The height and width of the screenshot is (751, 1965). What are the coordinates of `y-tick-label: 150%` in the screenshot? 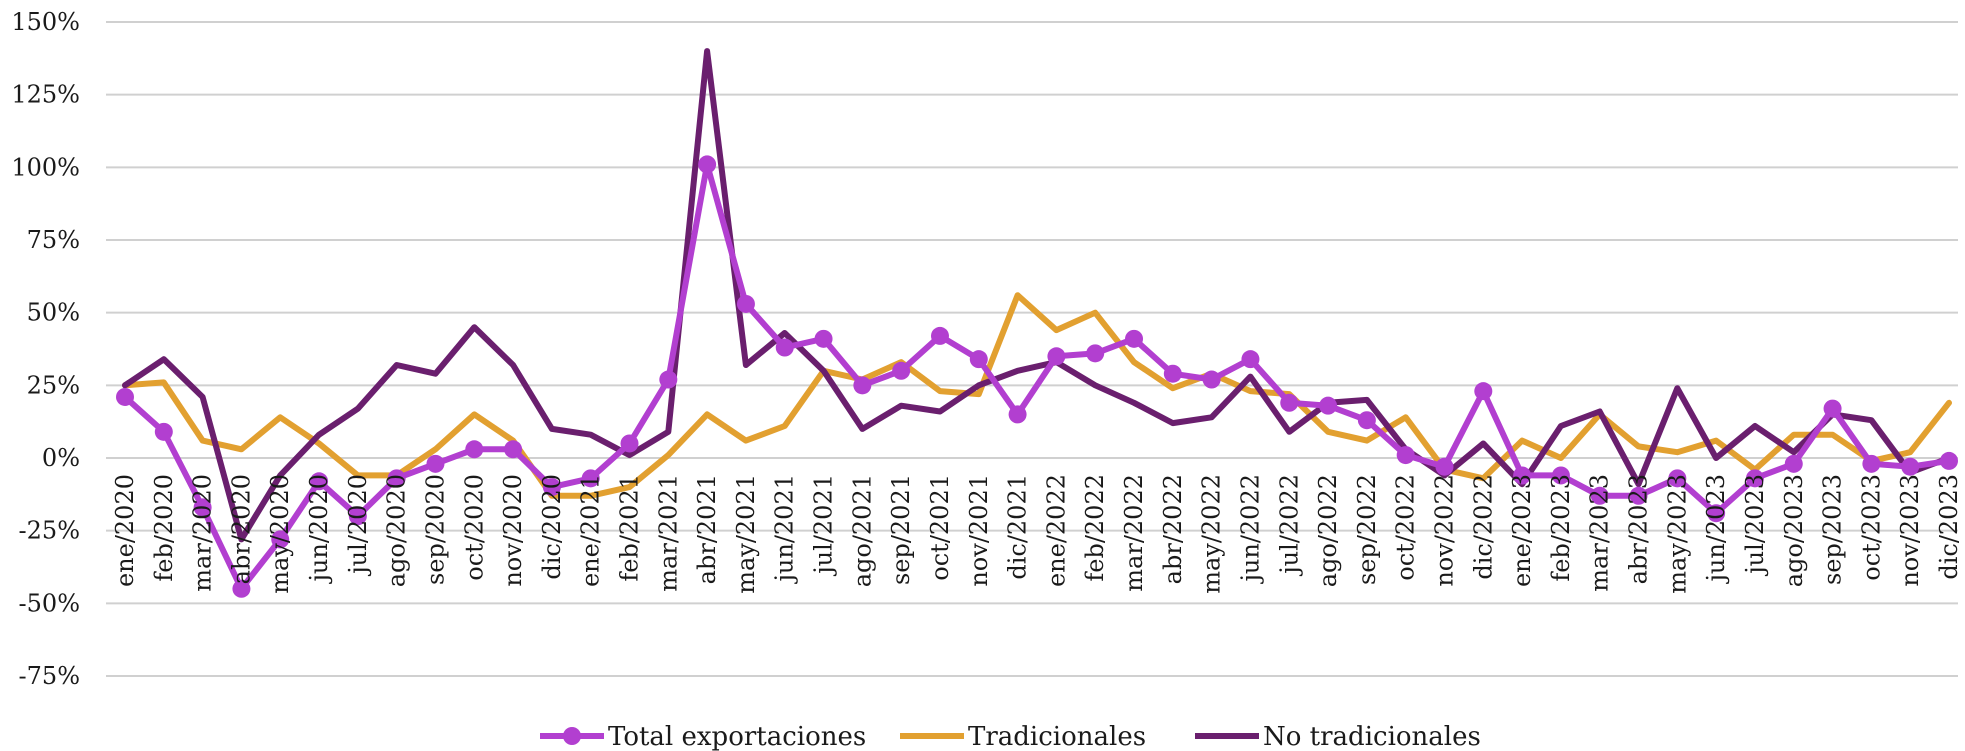 It's located at (45, 22).